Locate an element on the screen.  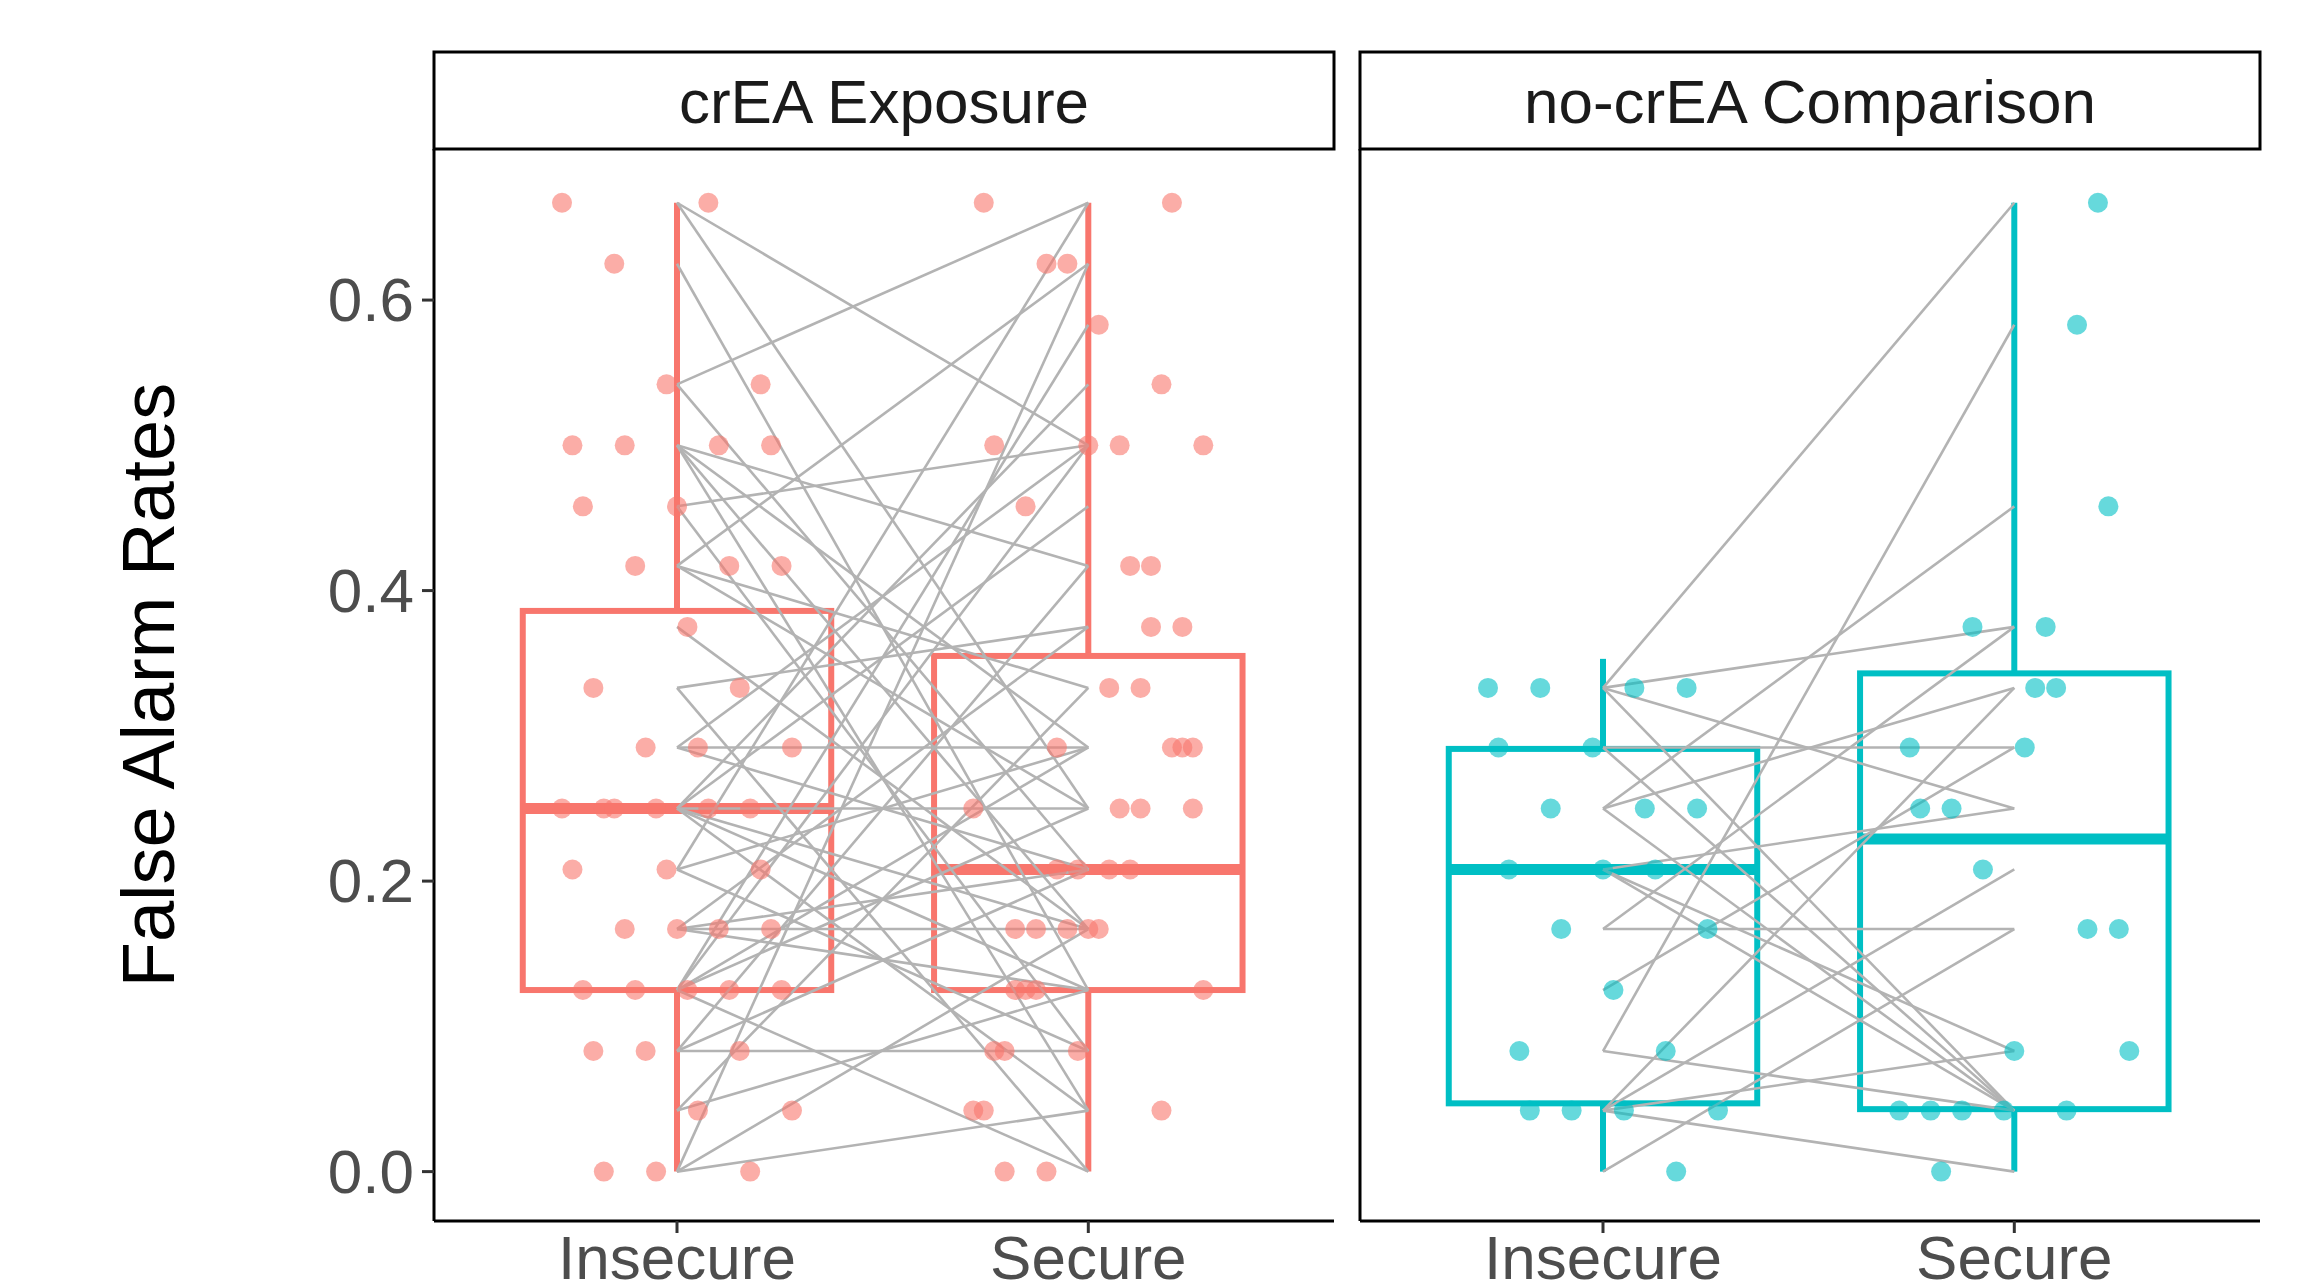
y-tick-label: 0.6 is located at coordinates (370, 300).